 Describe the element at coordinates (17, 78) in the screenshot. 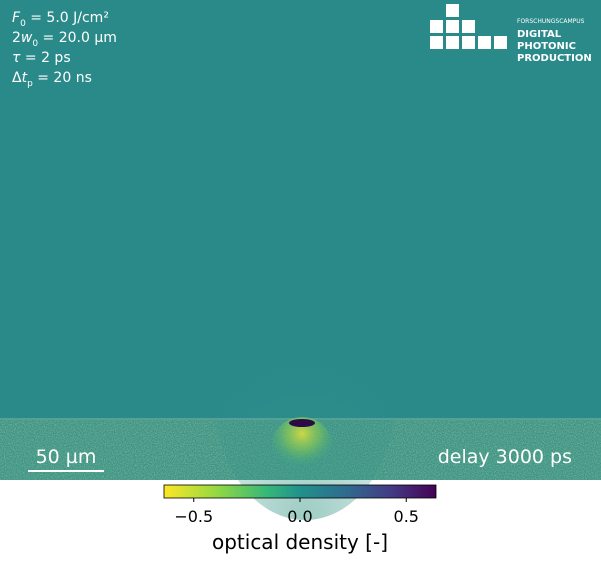

I see `param-prefix: Δ` at that location.